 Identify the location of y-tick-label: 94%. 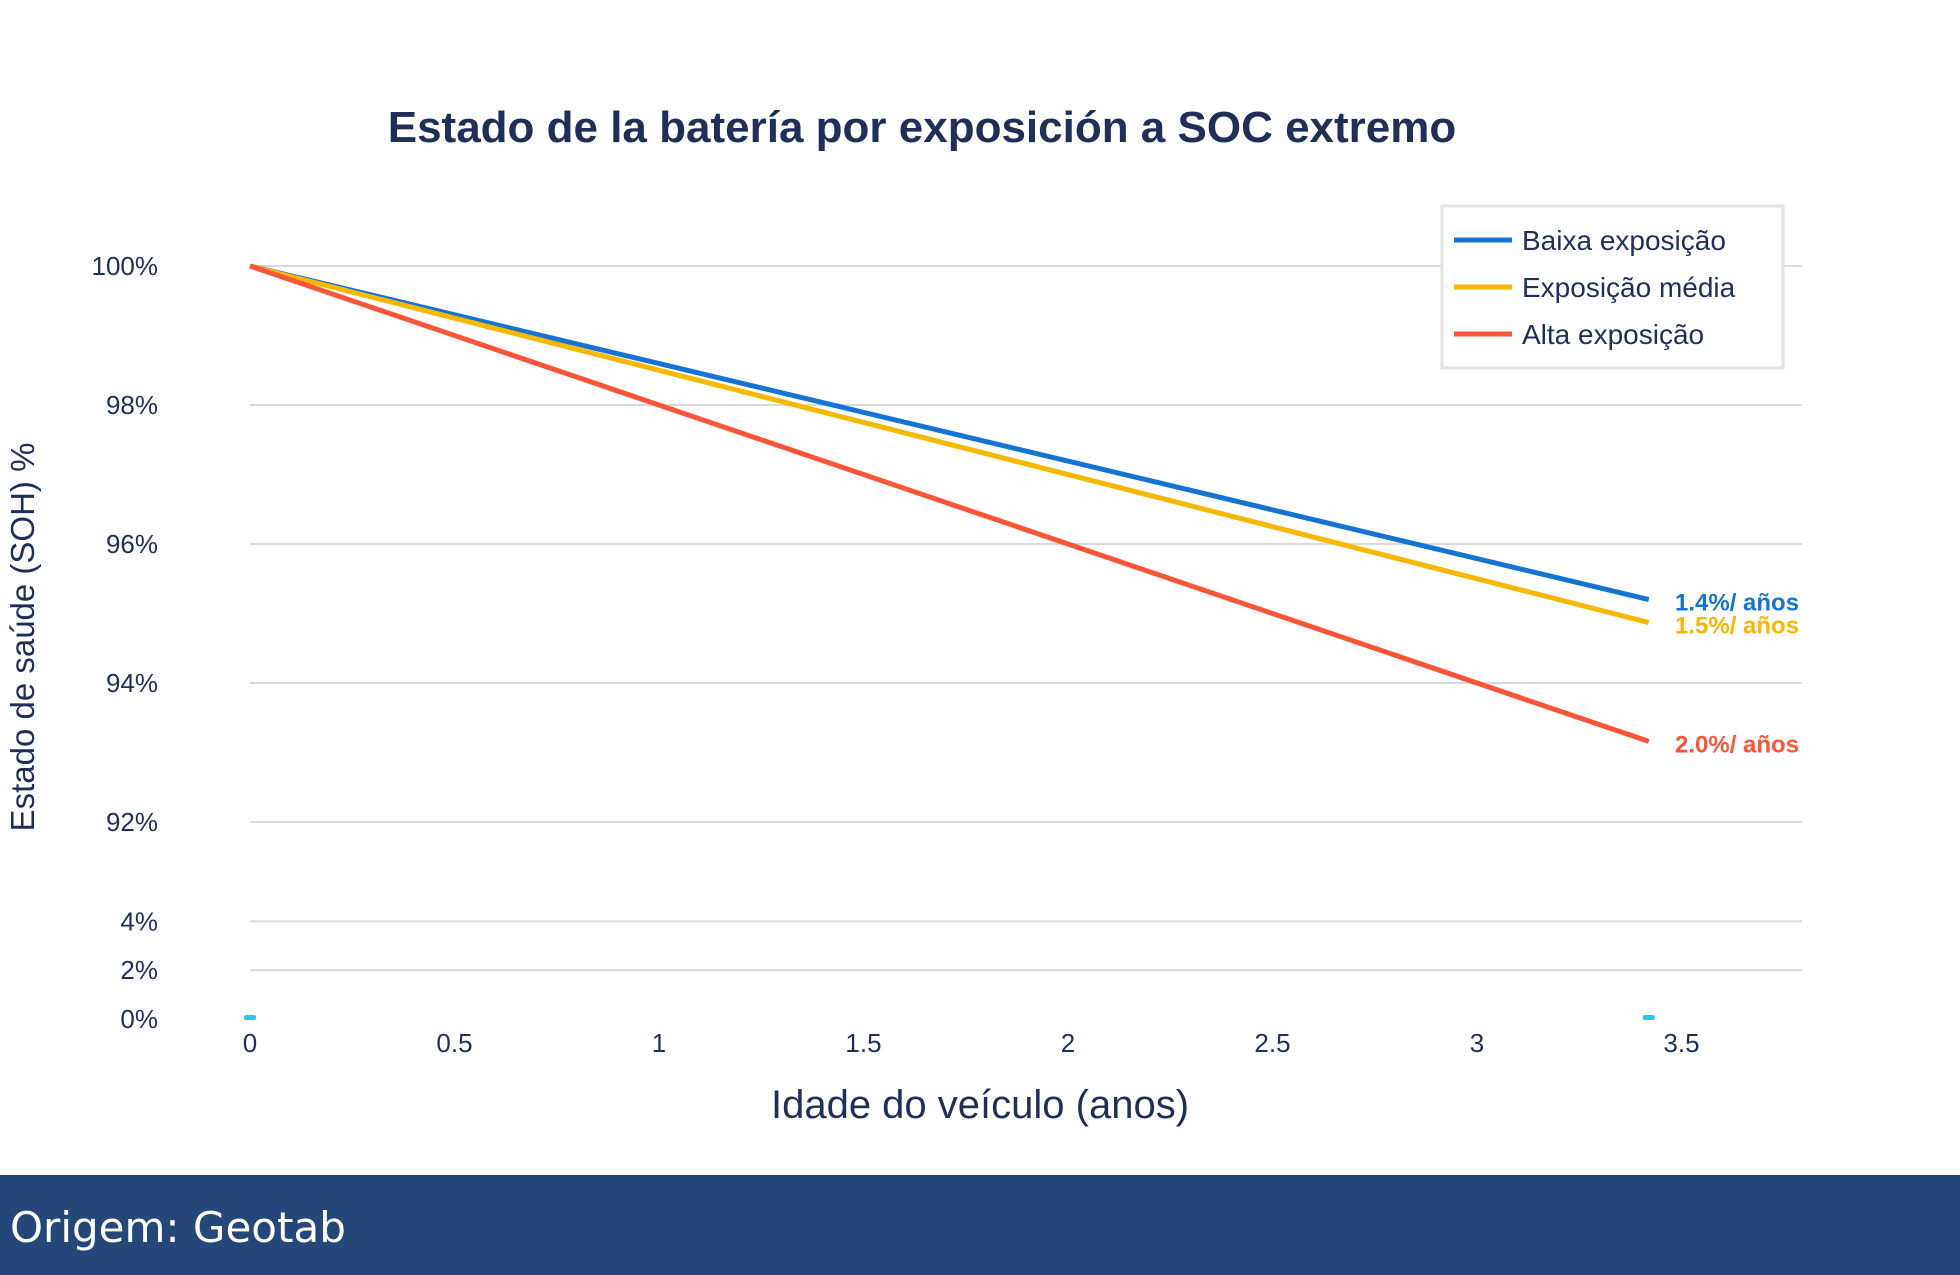
(132, 683).